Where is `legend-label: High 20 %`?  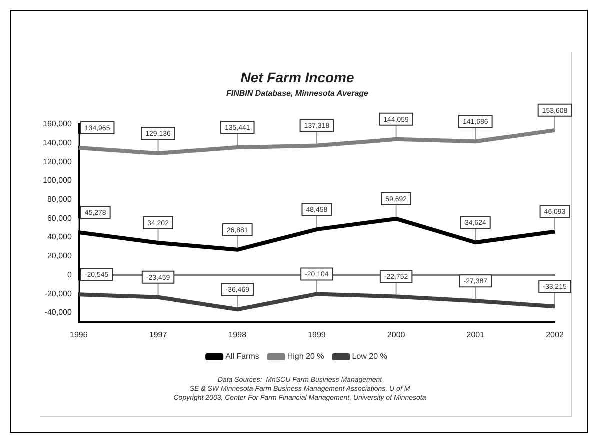
legend-label: High 20 % is located at coordinates (305, 357).